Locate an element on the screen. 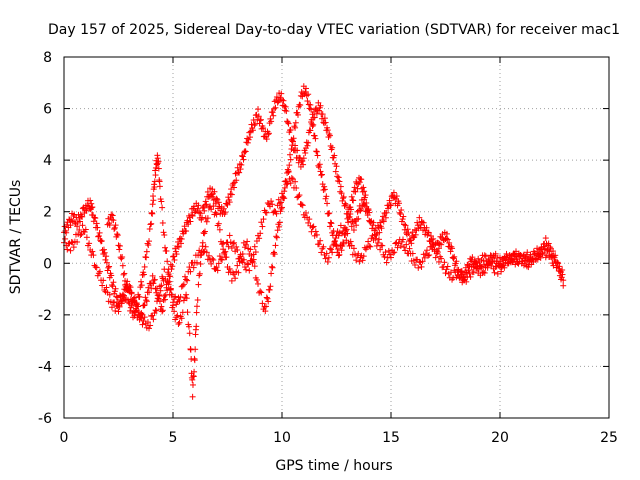 Image resolution: width=640 pixels, height=480 pixels. x-tick-label: 15 is located at coordinates (391, 438).